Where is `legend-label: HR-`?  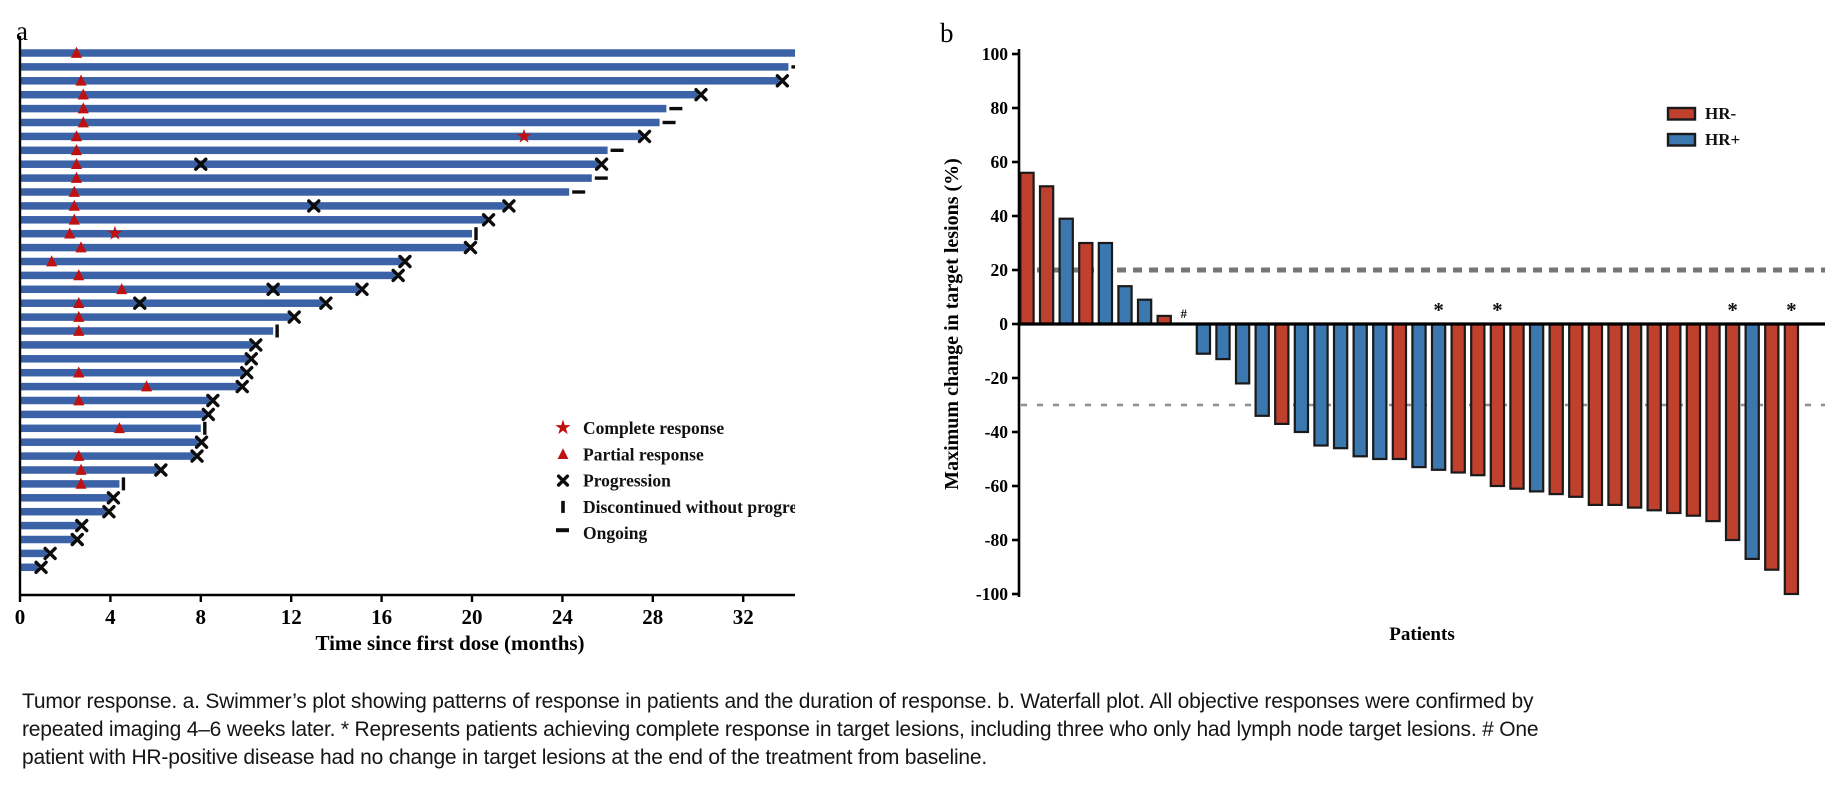
legend-label: HR- is located at coordinates (1721, 113).